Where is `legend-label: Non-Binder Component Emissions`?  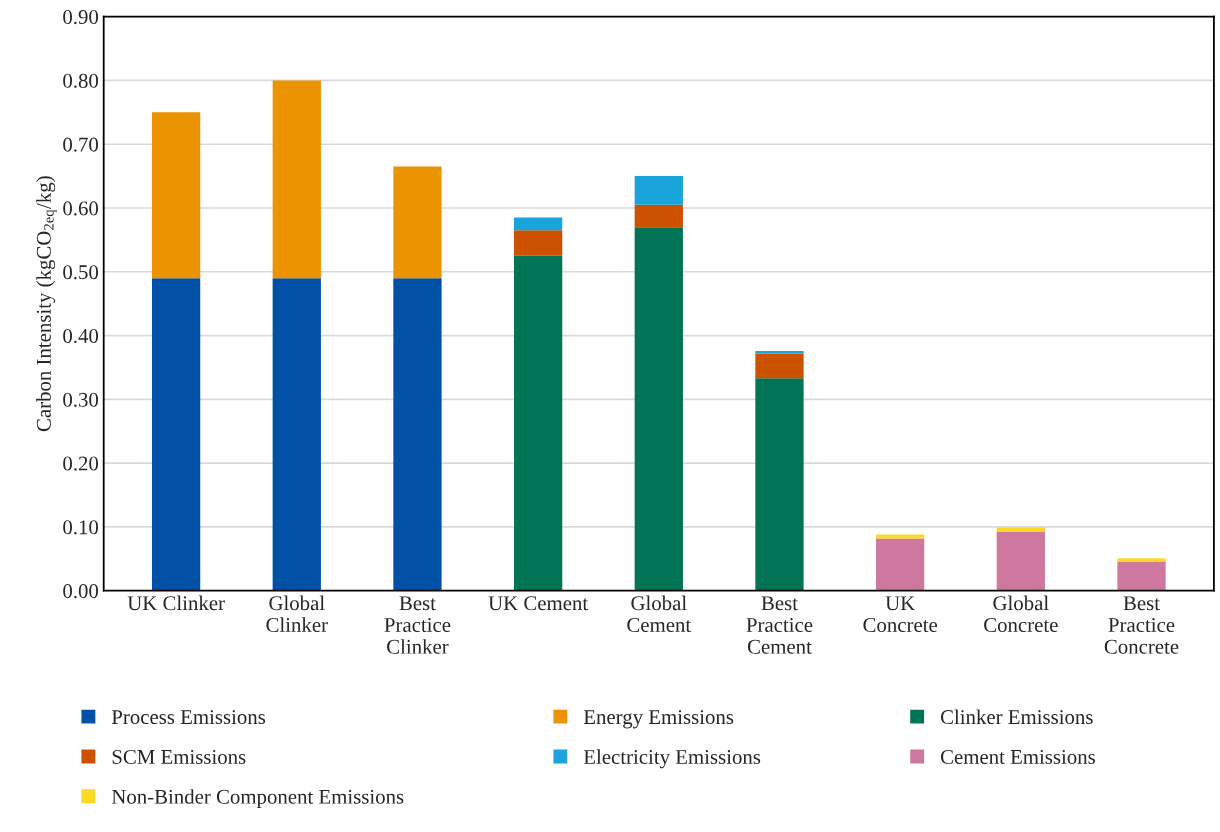 legend-label: Non-Binder Component Emissions is located at coordinates (257, 799).